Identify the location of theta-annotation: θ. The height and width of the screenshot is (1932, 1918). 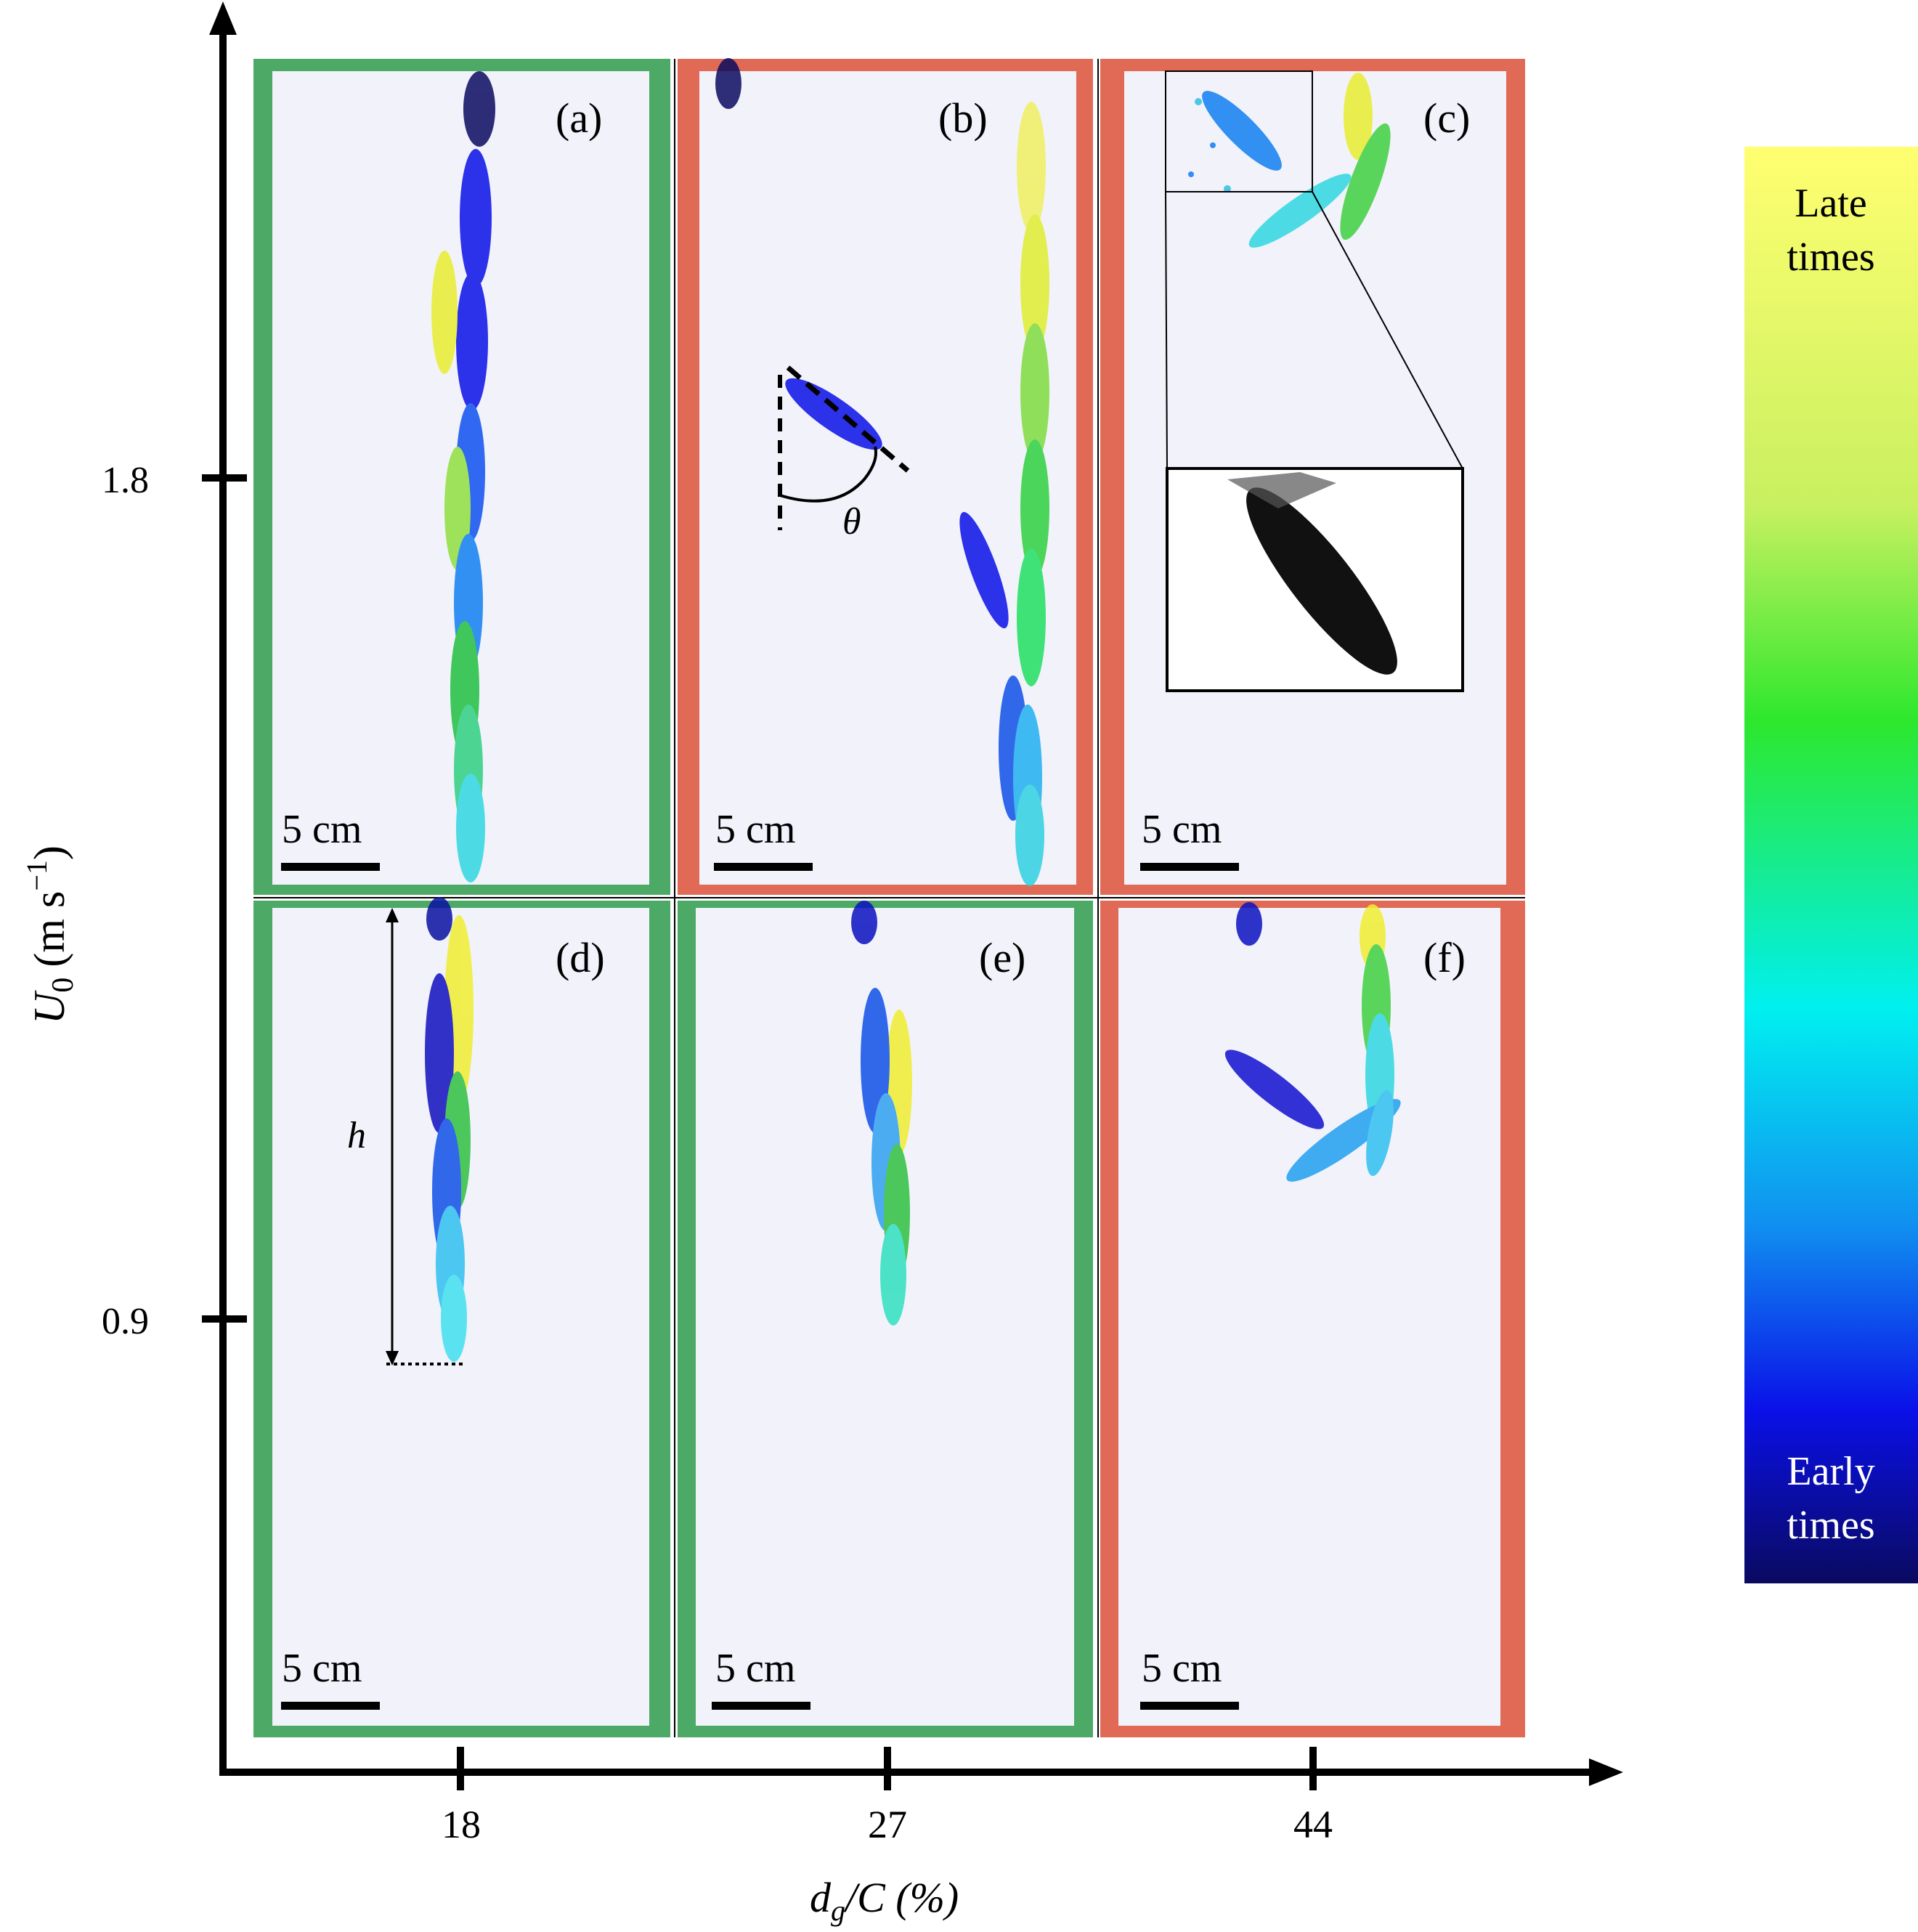
(844, 454).